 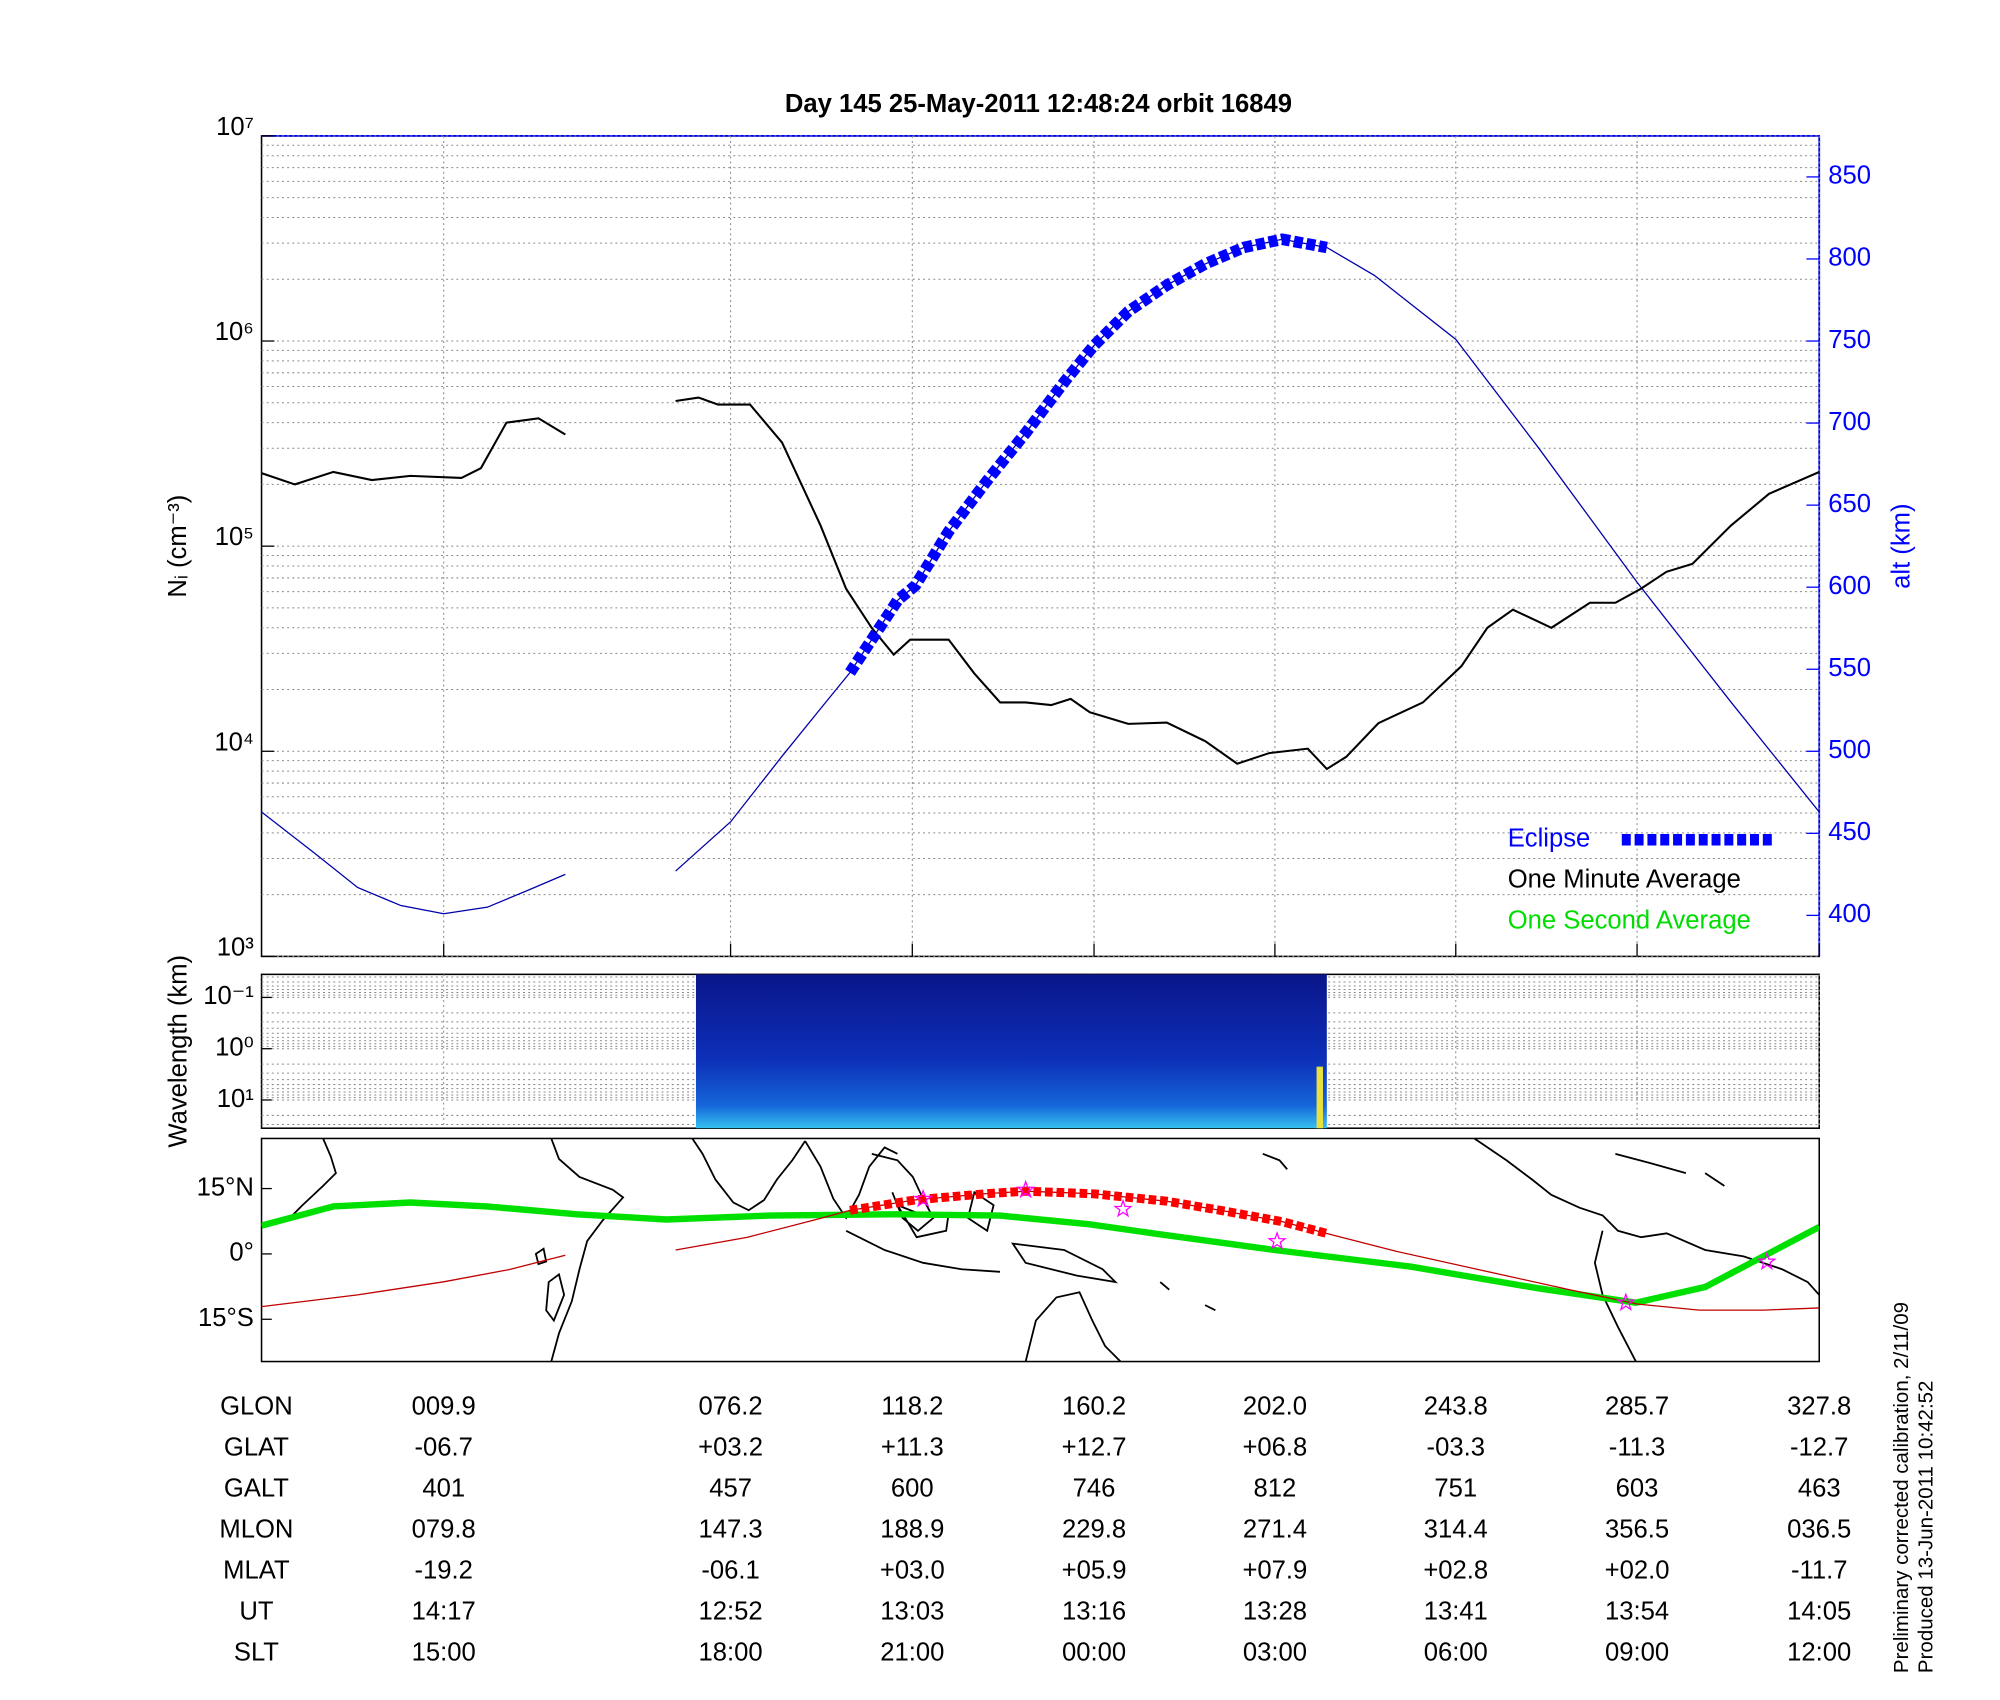 I want to click on row-value: 356.5, so click(x=1637, y=1530).